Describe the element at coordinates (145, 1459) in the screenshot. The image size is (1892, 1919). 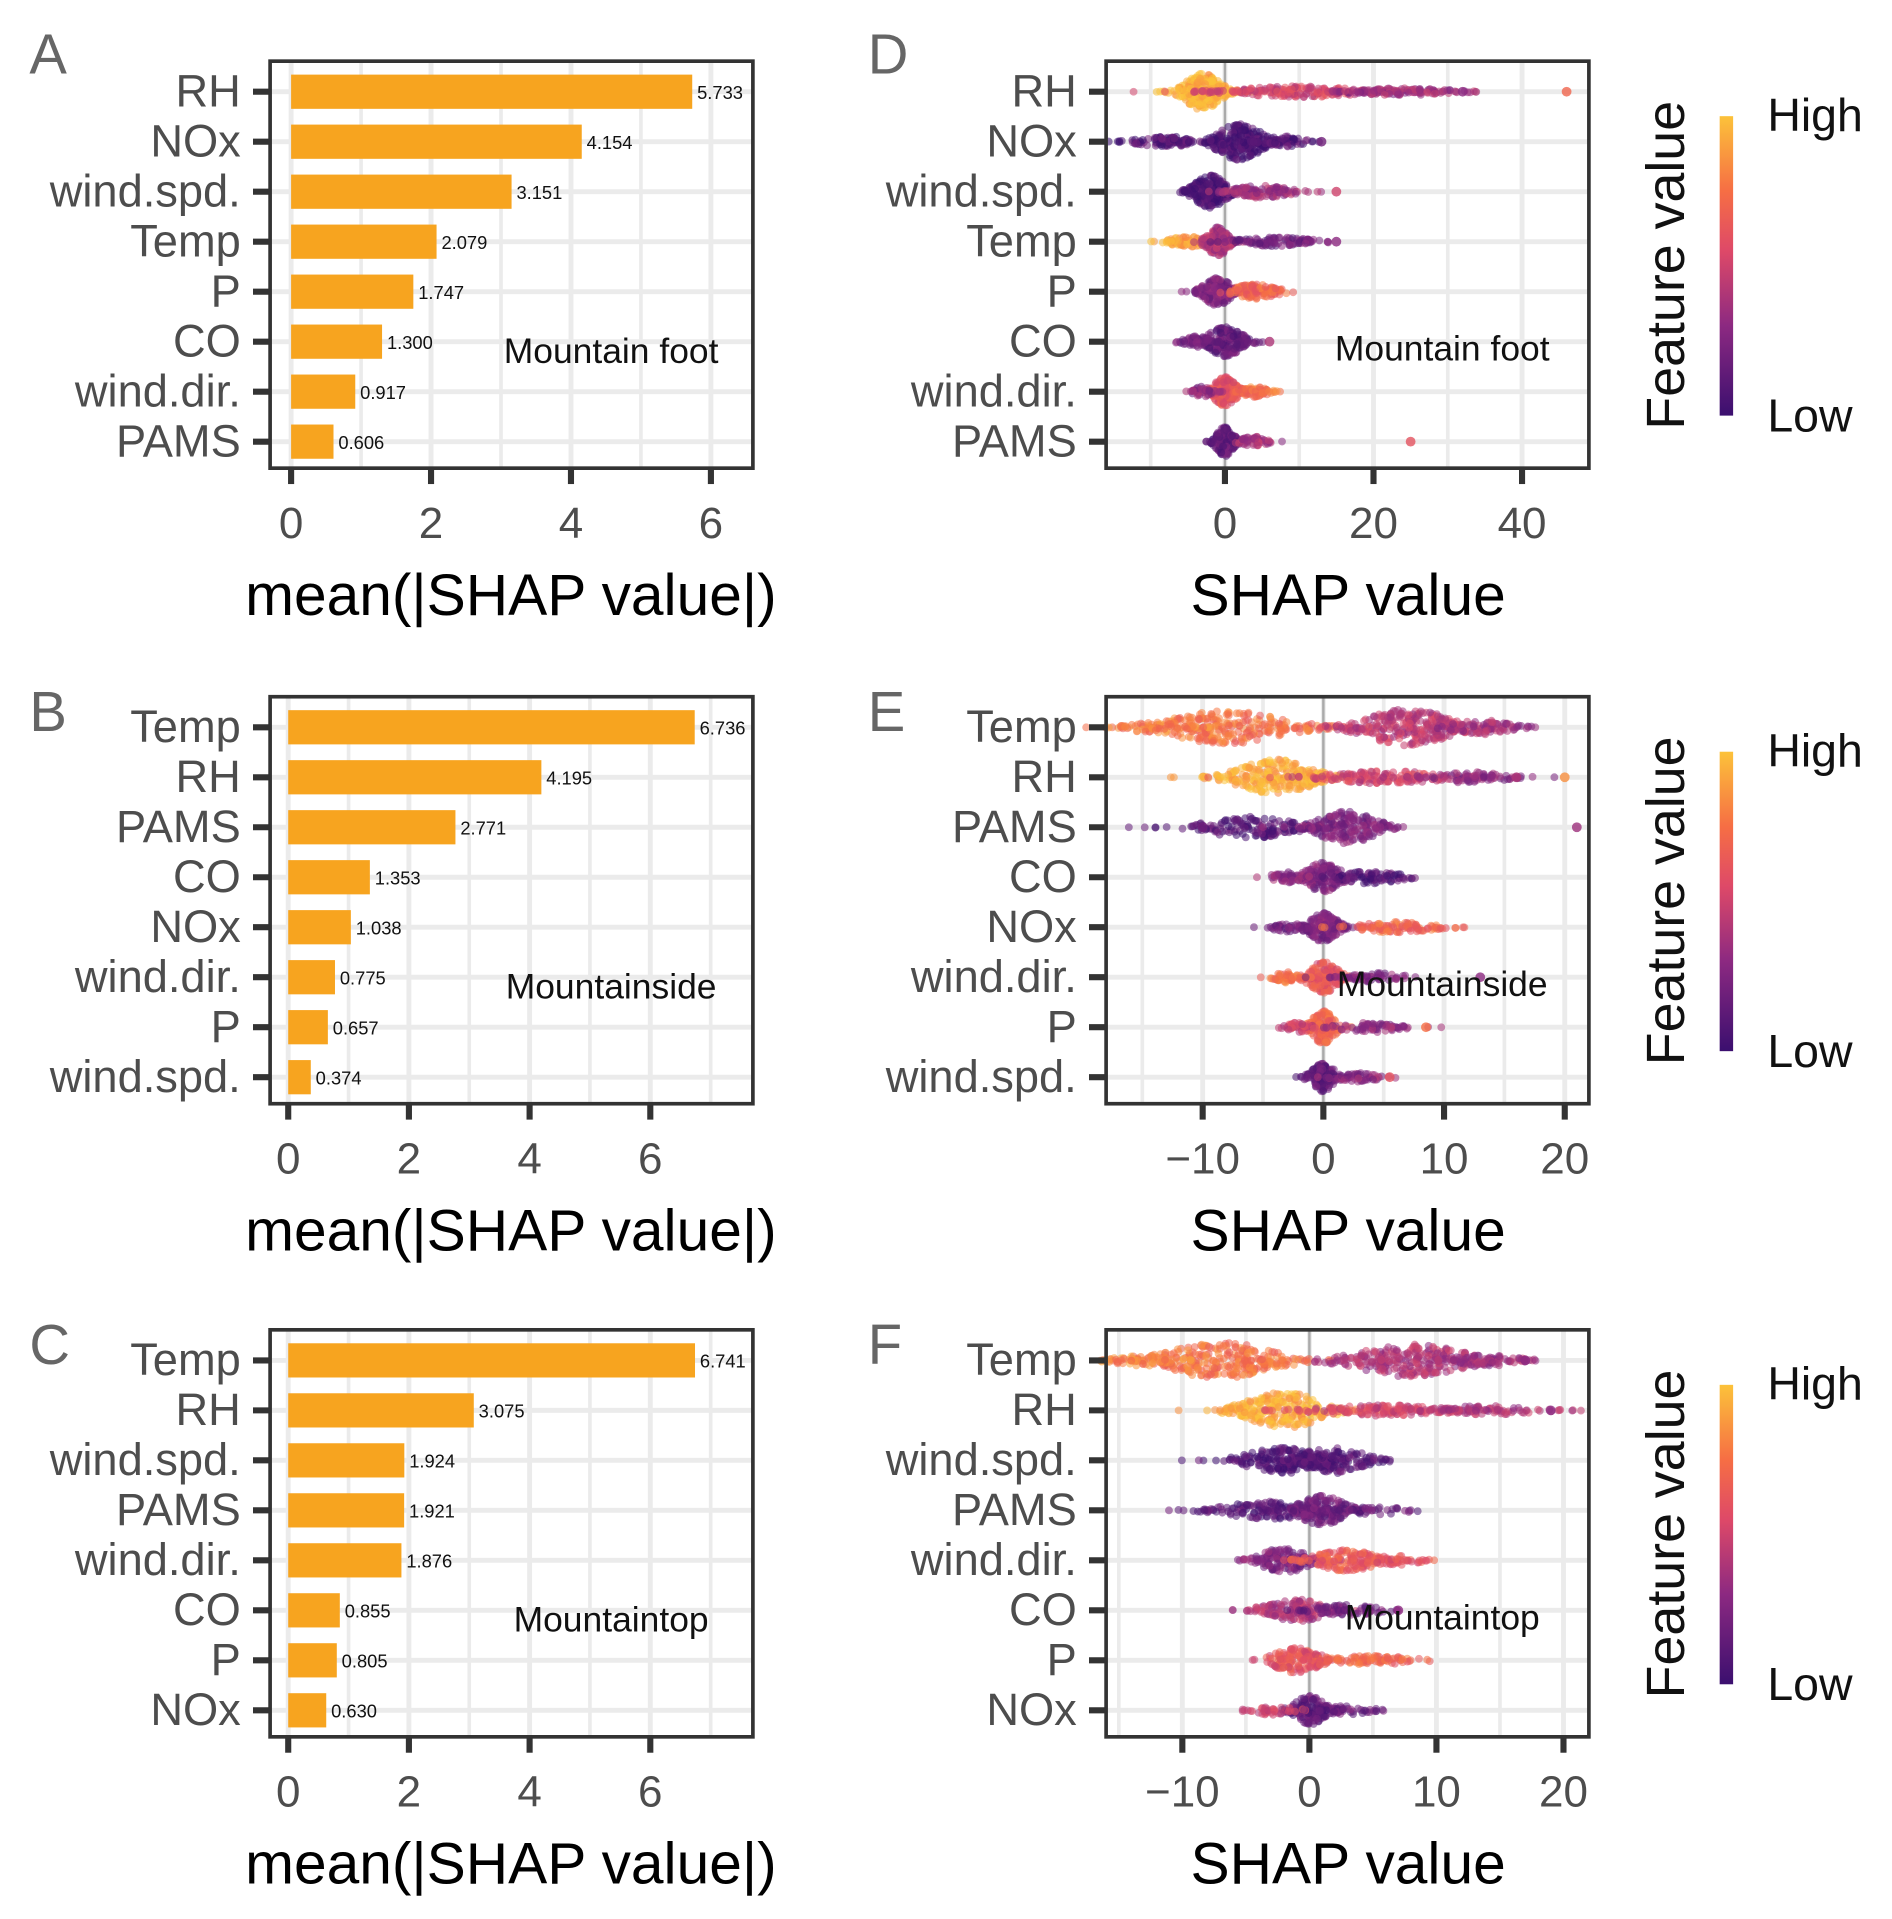
I see `y-tick-label: wind.spd.` at that location.